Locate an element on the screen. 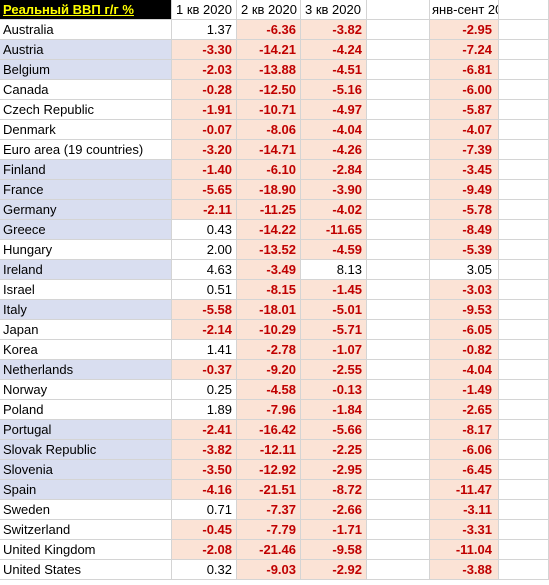  country-cell: Norway is located at coordinates (86, 390).